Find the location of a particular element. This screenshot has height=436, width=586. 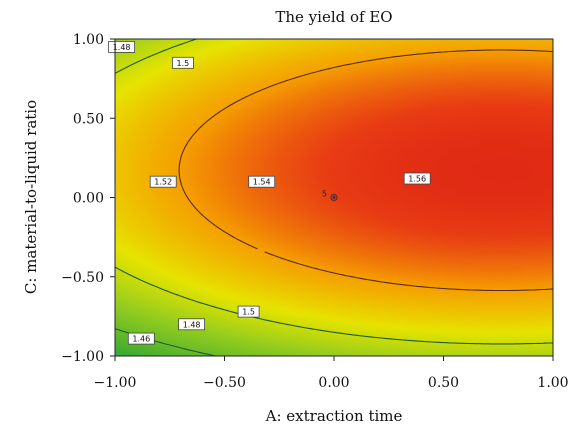

x-tick-label: −1.00 is located at coordinates (115, 383).